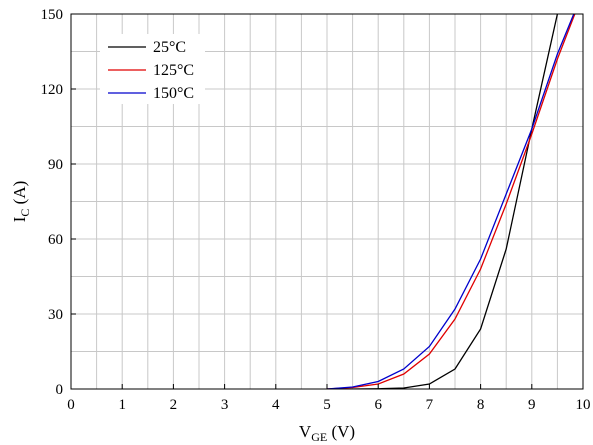  Describe the element at coordinates (532, 405) in the screenshot. I see `x-tick-label: 9` at that location.